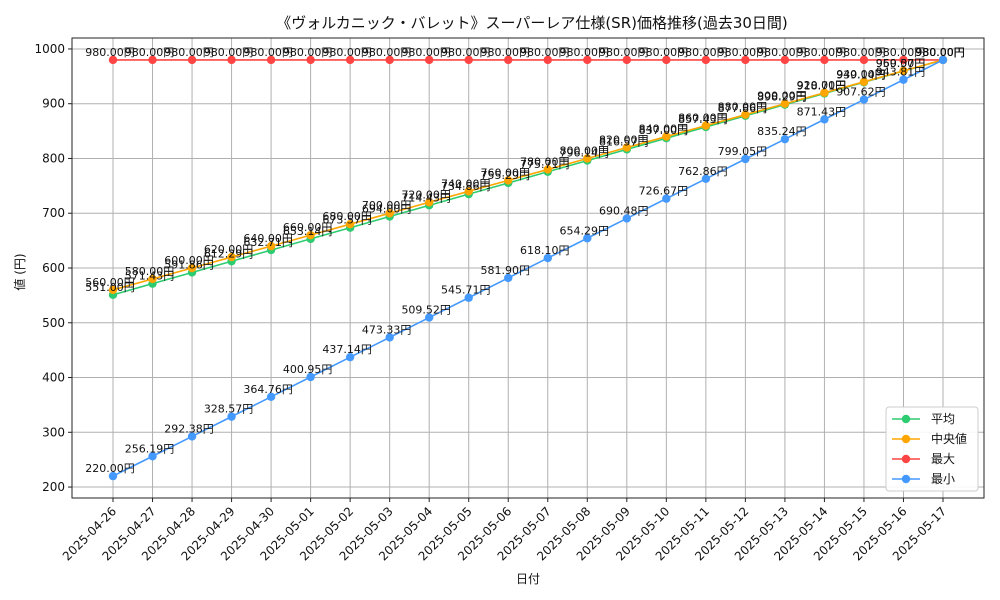 The height and width of the screenshot is (600, 1000). I want to click on data-label: 714.43円, so click(426, 197).